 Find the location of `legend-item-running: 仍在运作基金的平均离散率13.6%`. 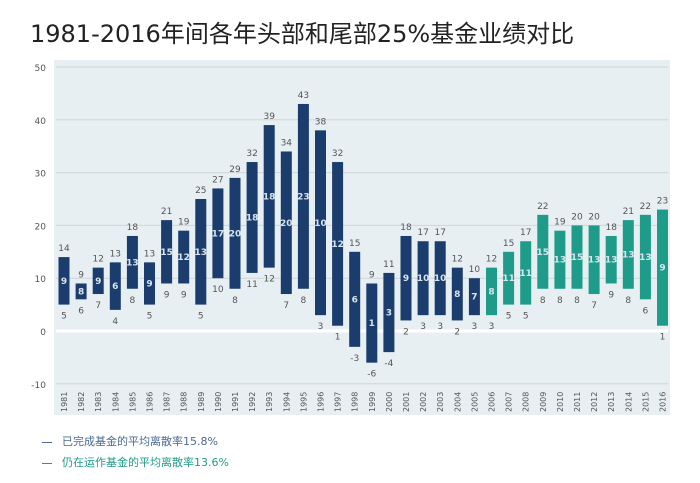

legend-item-running: 仍在运作基金的平均离散率13.6% is located at coordinates (135, 462).